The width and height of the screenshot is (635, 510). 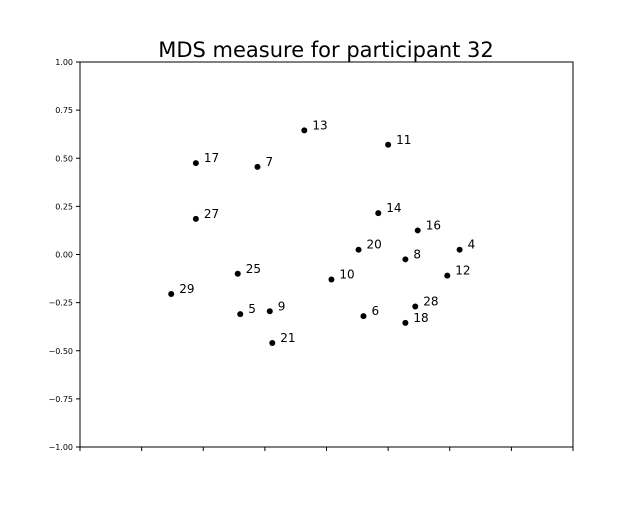 I want to click on y-tick-label: 0.00, so click(x=64, y=255).